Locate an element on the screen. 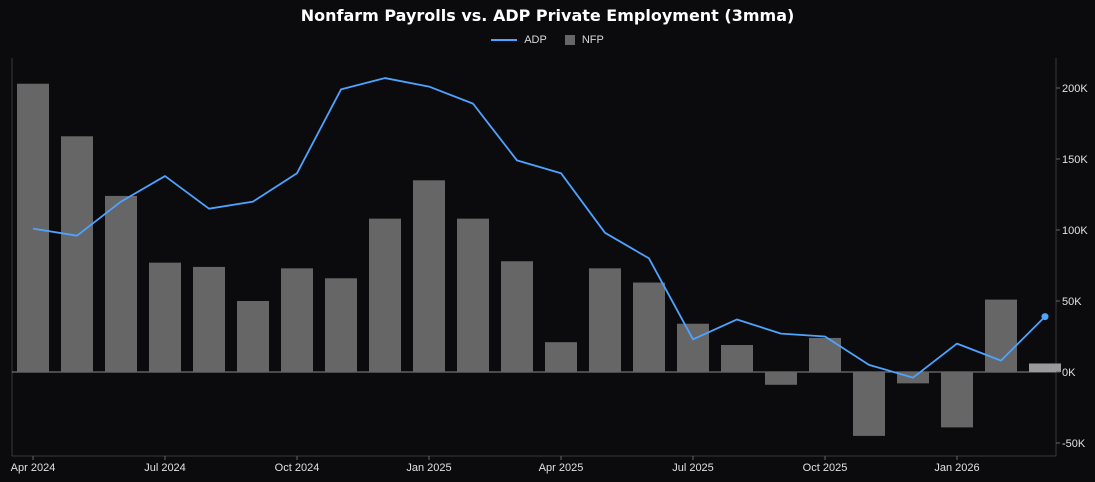  adp-last-point is located at coordinates (1045, 317).